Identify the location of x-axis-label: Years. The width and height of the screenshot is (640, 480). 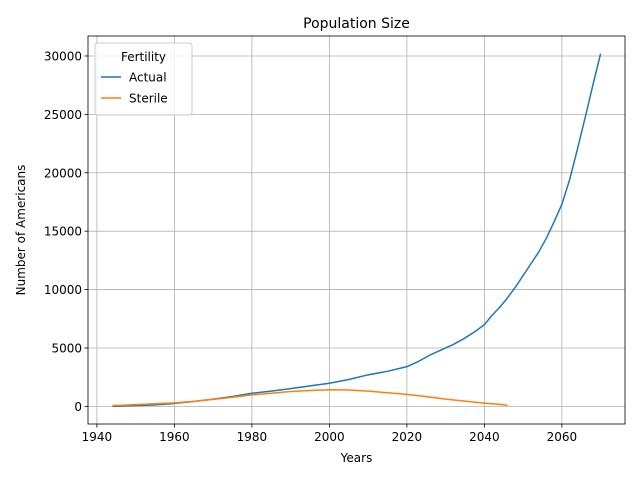
(356, 458).